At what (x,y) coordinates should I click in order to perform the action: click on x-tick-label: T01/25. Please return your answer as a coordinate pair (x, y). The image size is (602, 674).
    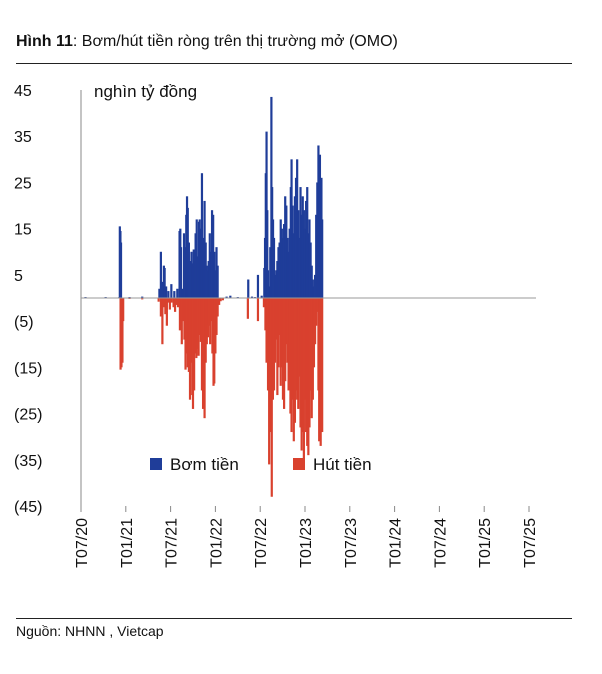
    Looking at the image, I should click on (485, 543).